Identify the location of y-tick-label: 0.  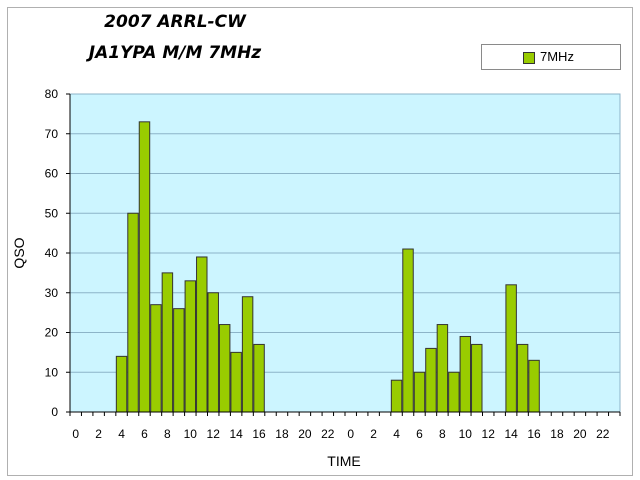
(54, 412).